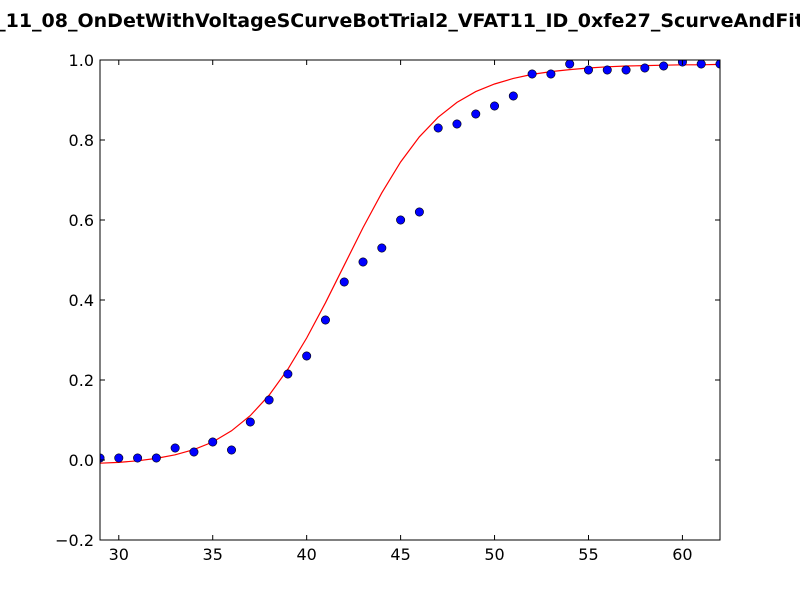  I want to click on x-tick-label: 55, so click(588, 554).